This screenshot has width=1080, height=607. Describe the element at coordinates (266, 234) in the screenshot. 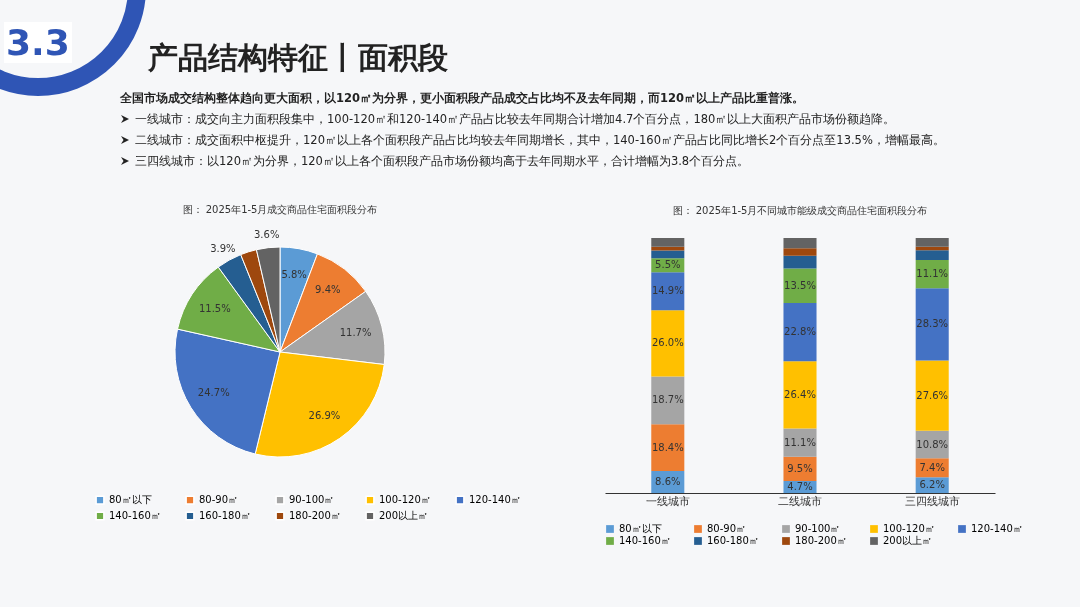

I see `data-label: 3.6%` at that location.